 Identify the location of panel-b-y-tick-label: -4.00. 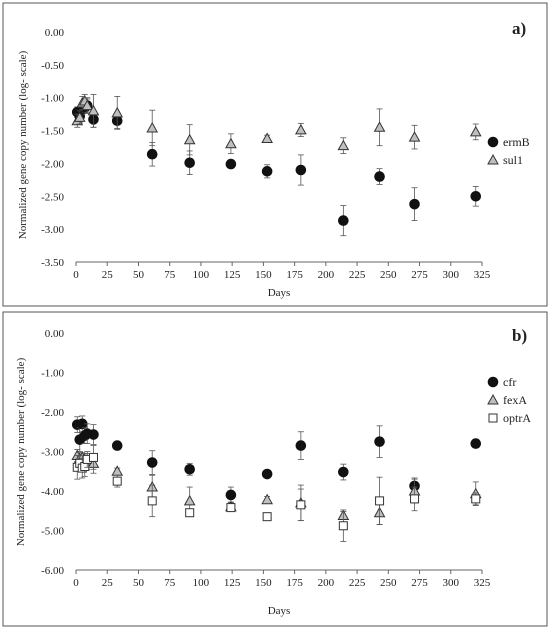
(52, 492).